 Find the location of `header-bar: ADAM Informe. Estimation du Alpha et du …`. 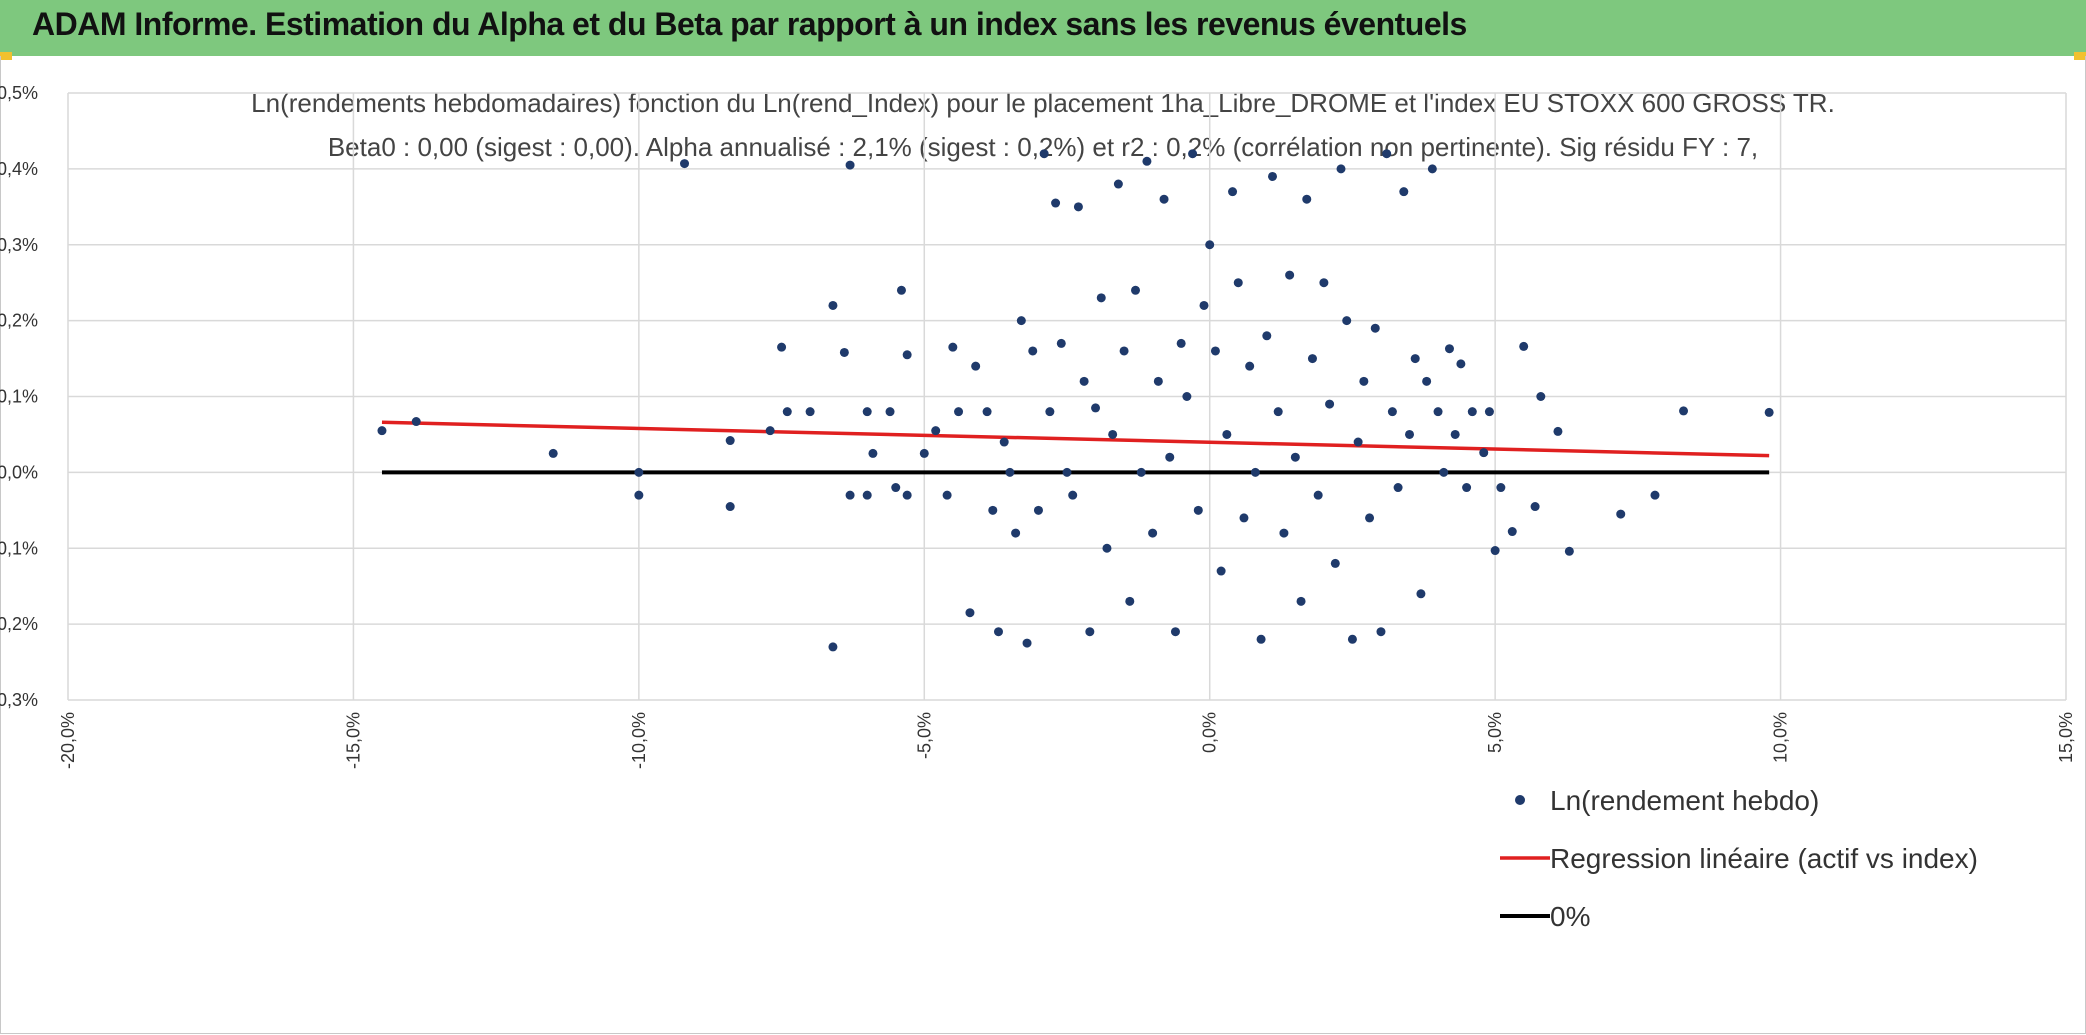

header-bar: ADAM Informe. Estimation du Alpha et du … is located at coordinates (1043, 28).